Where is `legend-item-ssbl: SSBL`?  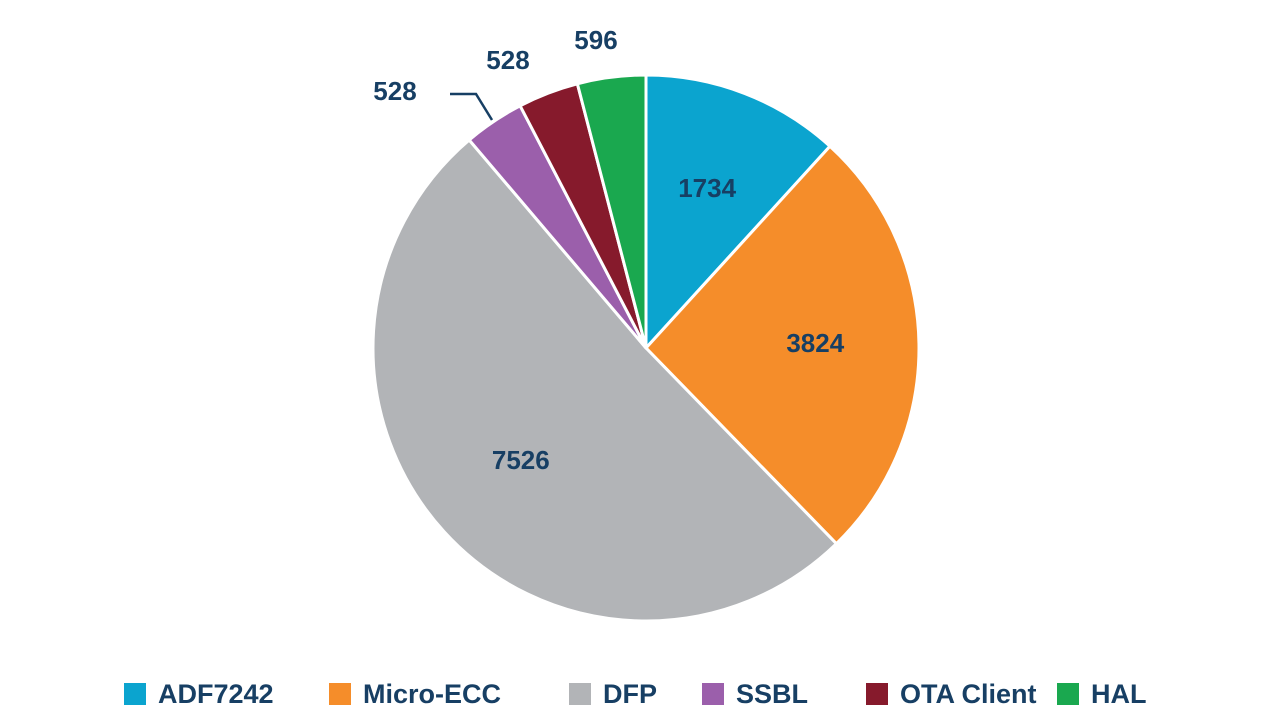
legend-item-ssbl: SSBL is located at coordinates (755, 694).